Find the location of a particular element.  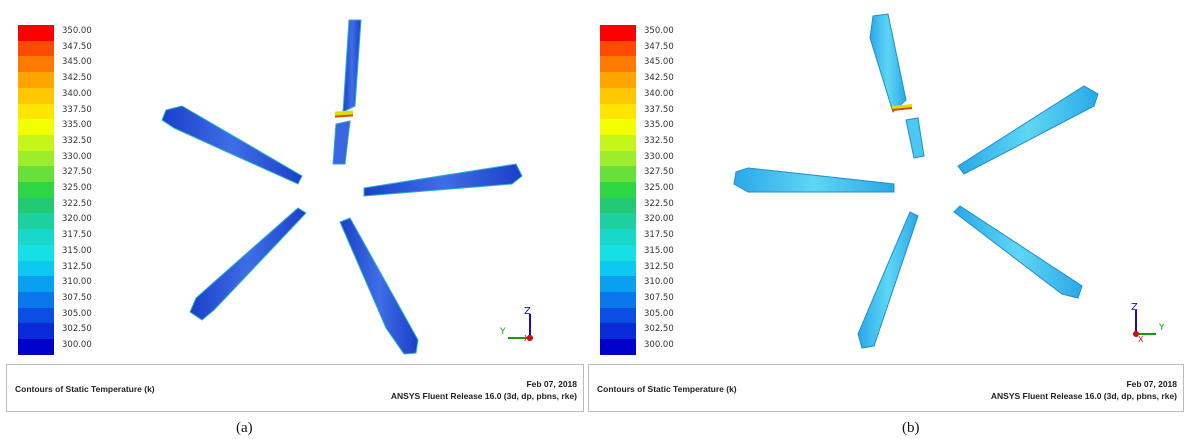

blade-right-a is located at coordinates (443, 180).